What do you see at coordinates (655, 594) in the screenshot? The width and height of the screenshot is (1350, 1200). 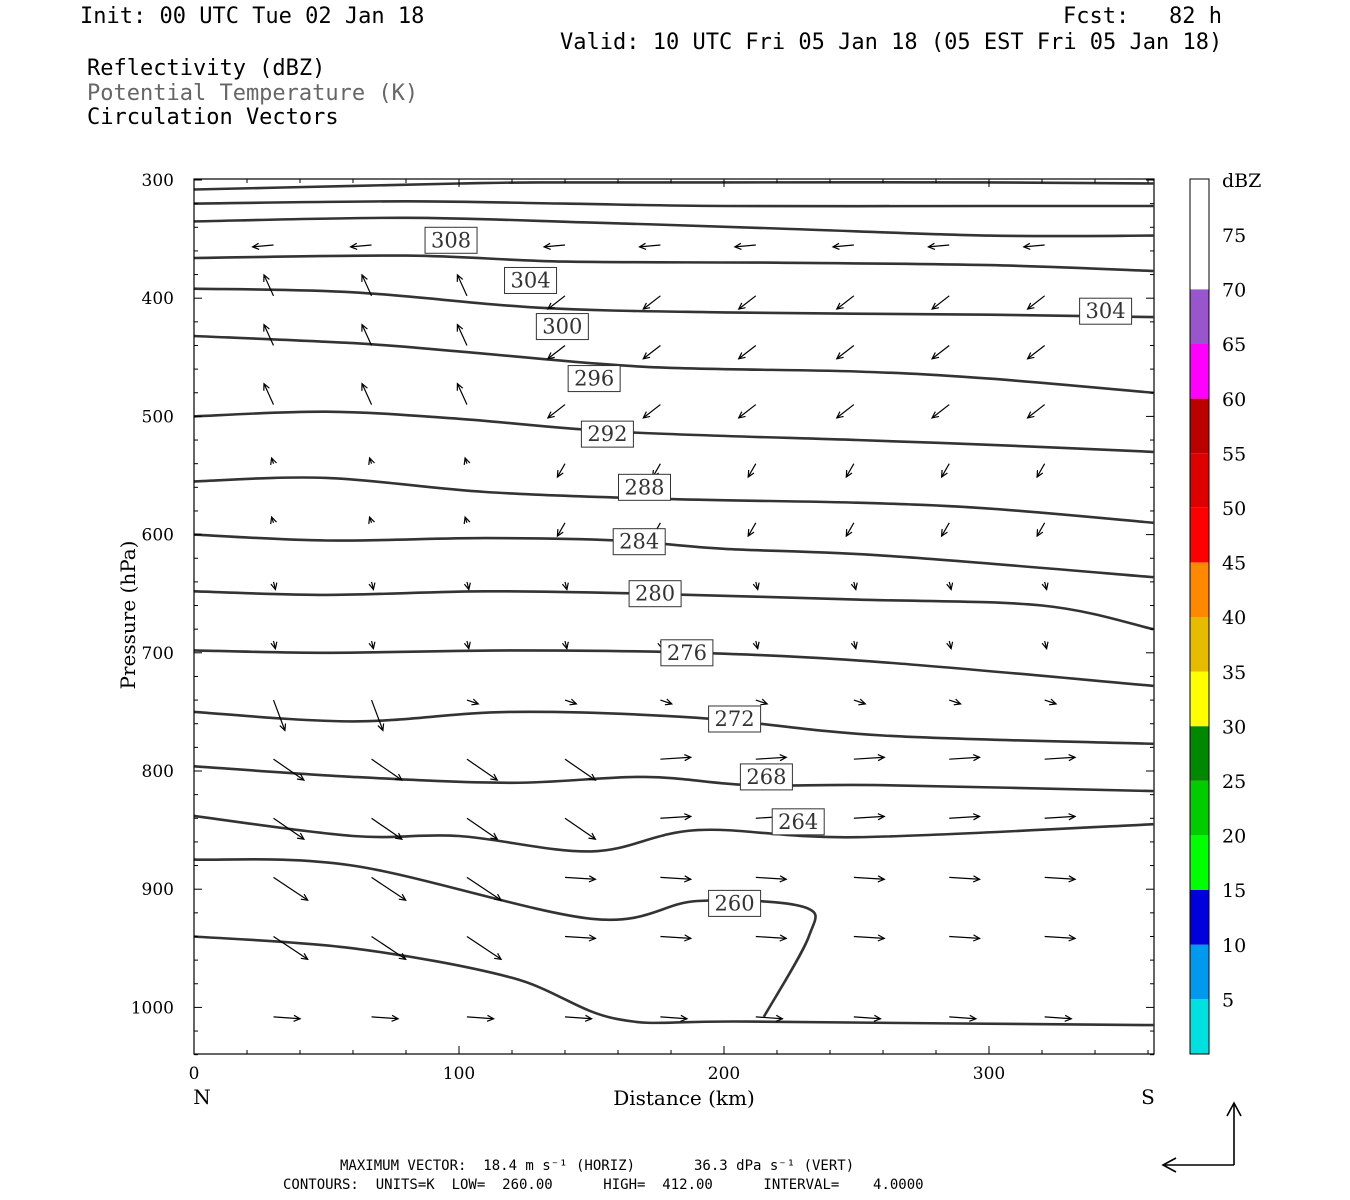 I see `contour-label: 280` at bounding box center [655, 594].